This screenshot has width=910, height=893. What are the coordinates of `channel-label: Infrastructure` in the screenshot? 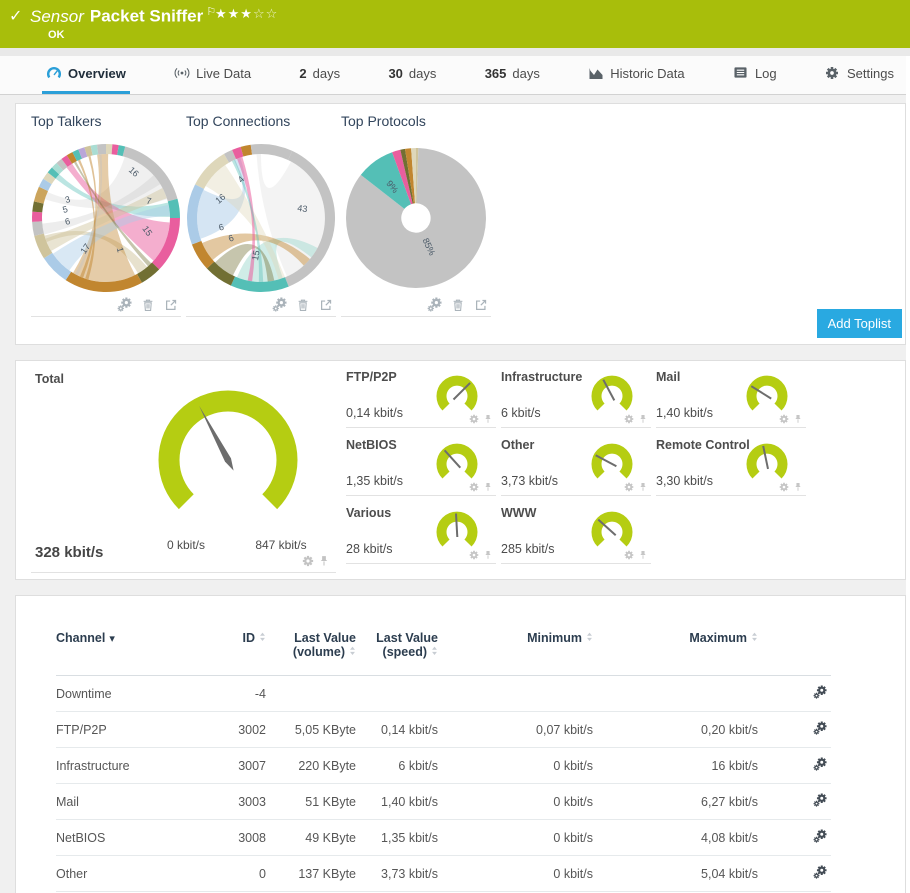 It's located at (542, 377).